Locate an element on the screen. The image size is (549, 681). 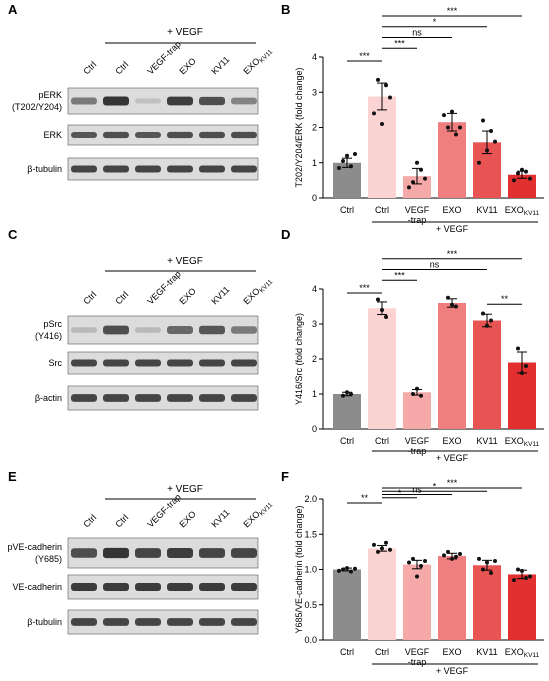
y-tick-label: 1.0 is located at coordinates (310, 570).